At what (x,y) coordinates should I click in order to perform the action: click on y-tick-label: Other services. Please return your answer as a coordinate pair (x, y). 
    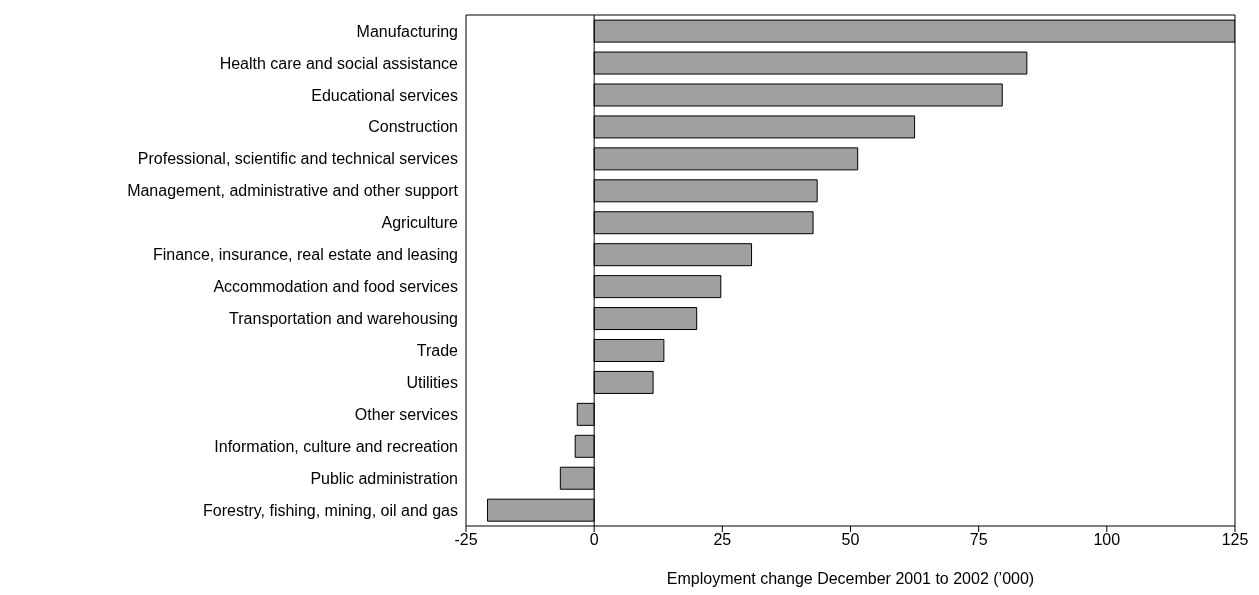
    Looking at the image, I should click on (406, 414).